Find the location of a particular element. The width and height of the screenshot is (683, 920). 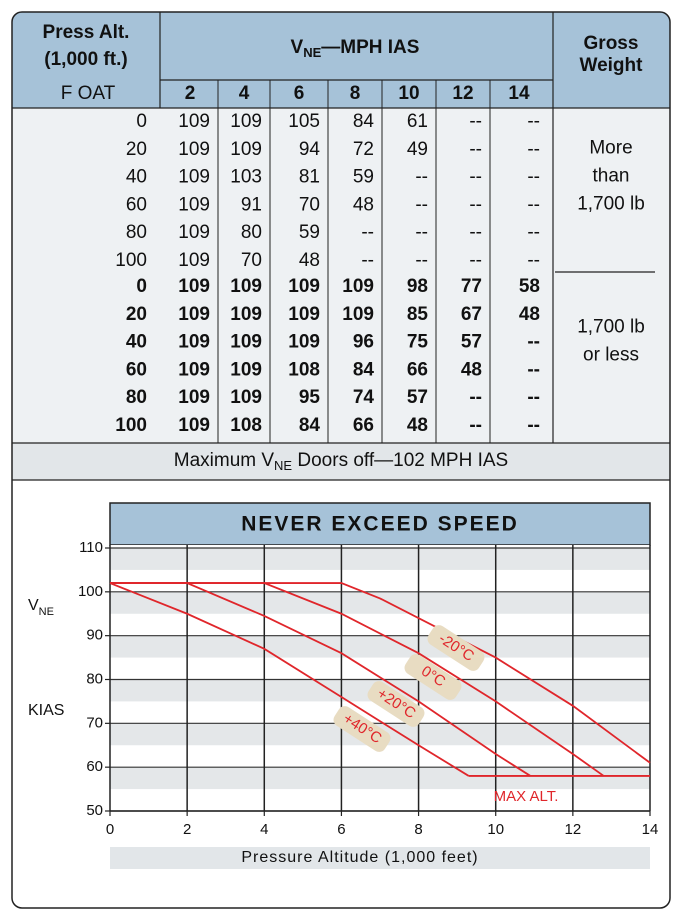

oat-cell: 40 is located at coordinates (136, 177).